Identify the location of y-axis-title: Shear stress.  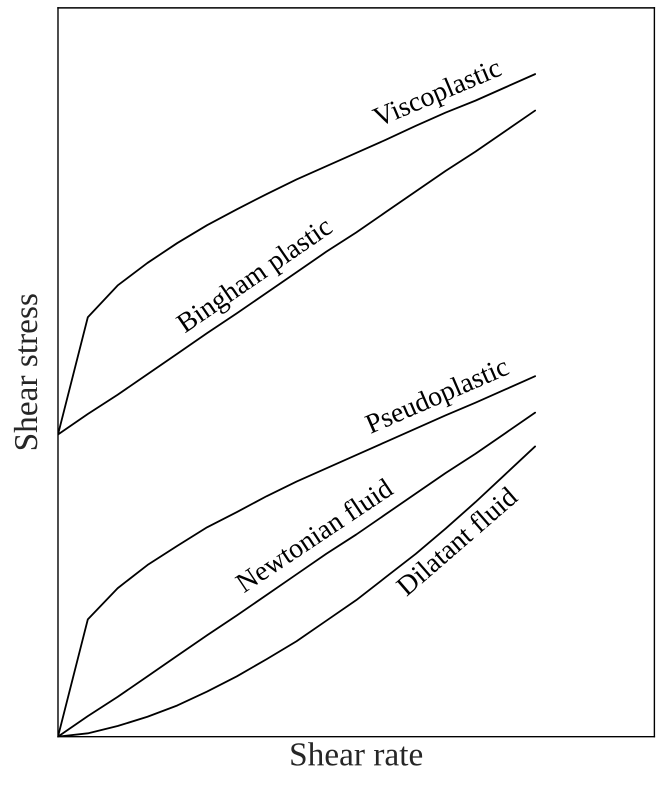
(26, 372).